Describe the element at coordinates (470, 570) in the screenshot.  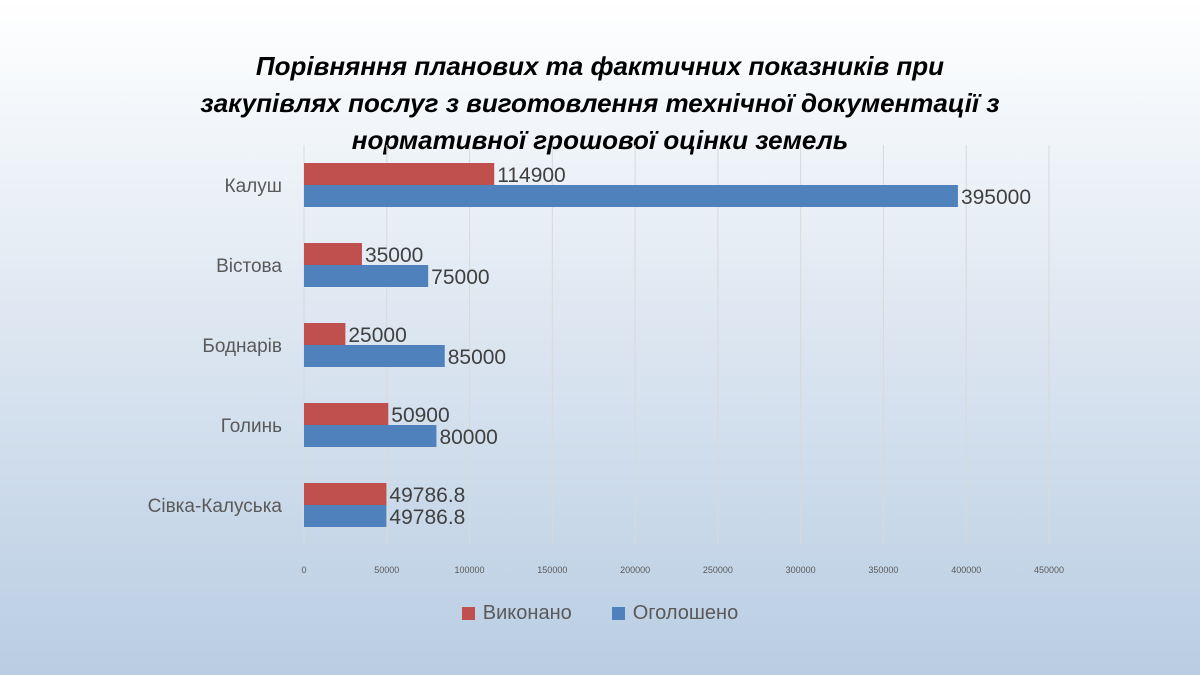
I see `x-tick-label: 100000` at that location.